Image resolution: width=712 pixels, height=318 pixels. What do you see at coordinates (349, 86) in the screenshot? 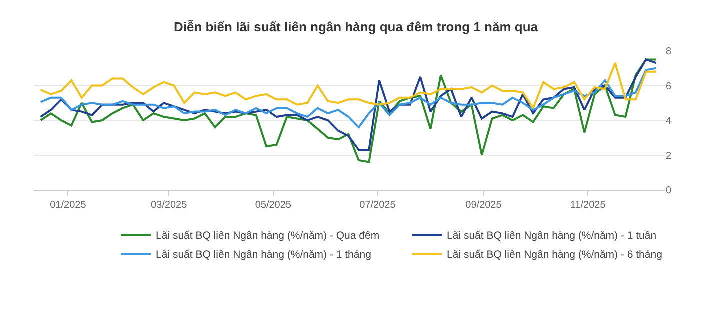
I see `line-series` at bounding box center [349, 86].